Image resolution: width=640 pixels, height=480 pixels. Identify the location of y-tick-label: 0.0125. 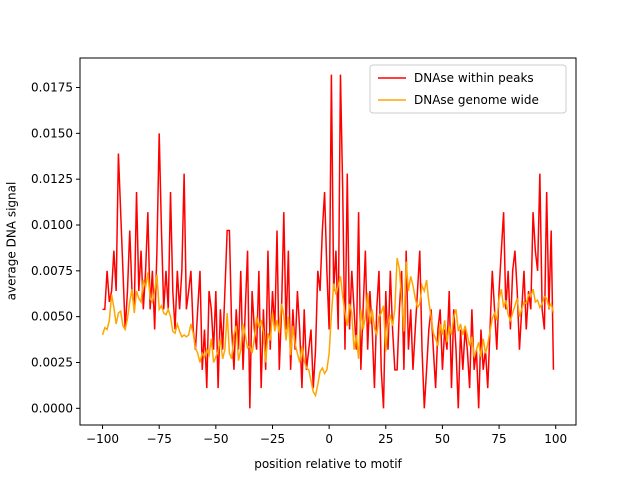
(52, 179).